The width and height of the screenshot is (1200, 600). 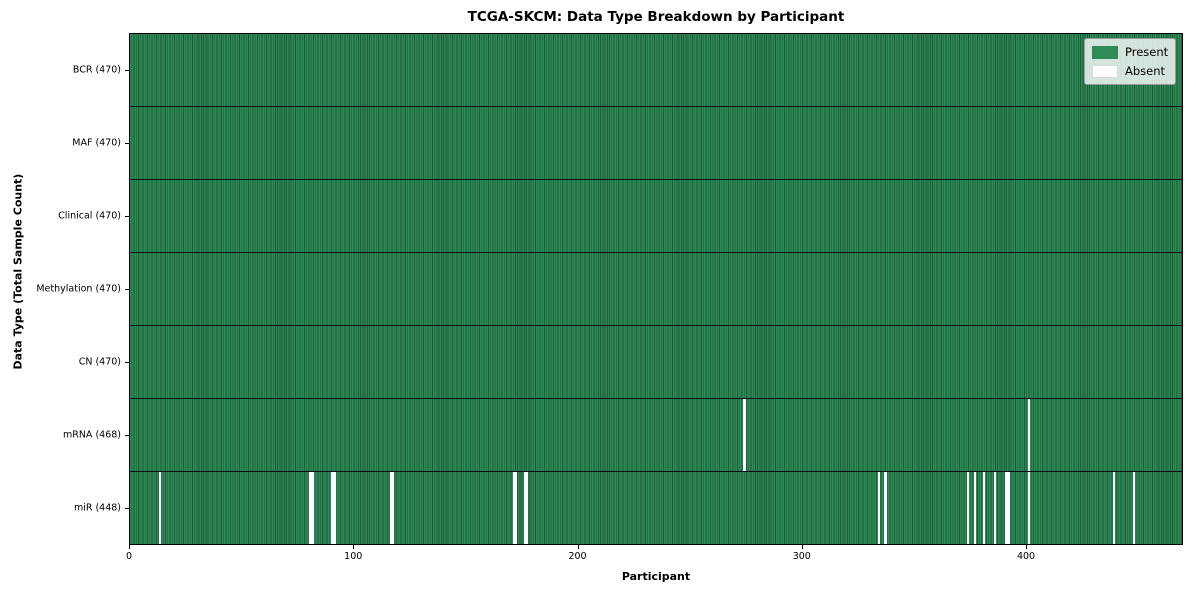 What do you see at coordinates (656, 142) in the screenshot?
I see `row-maf` at bounding box center [656, 142].